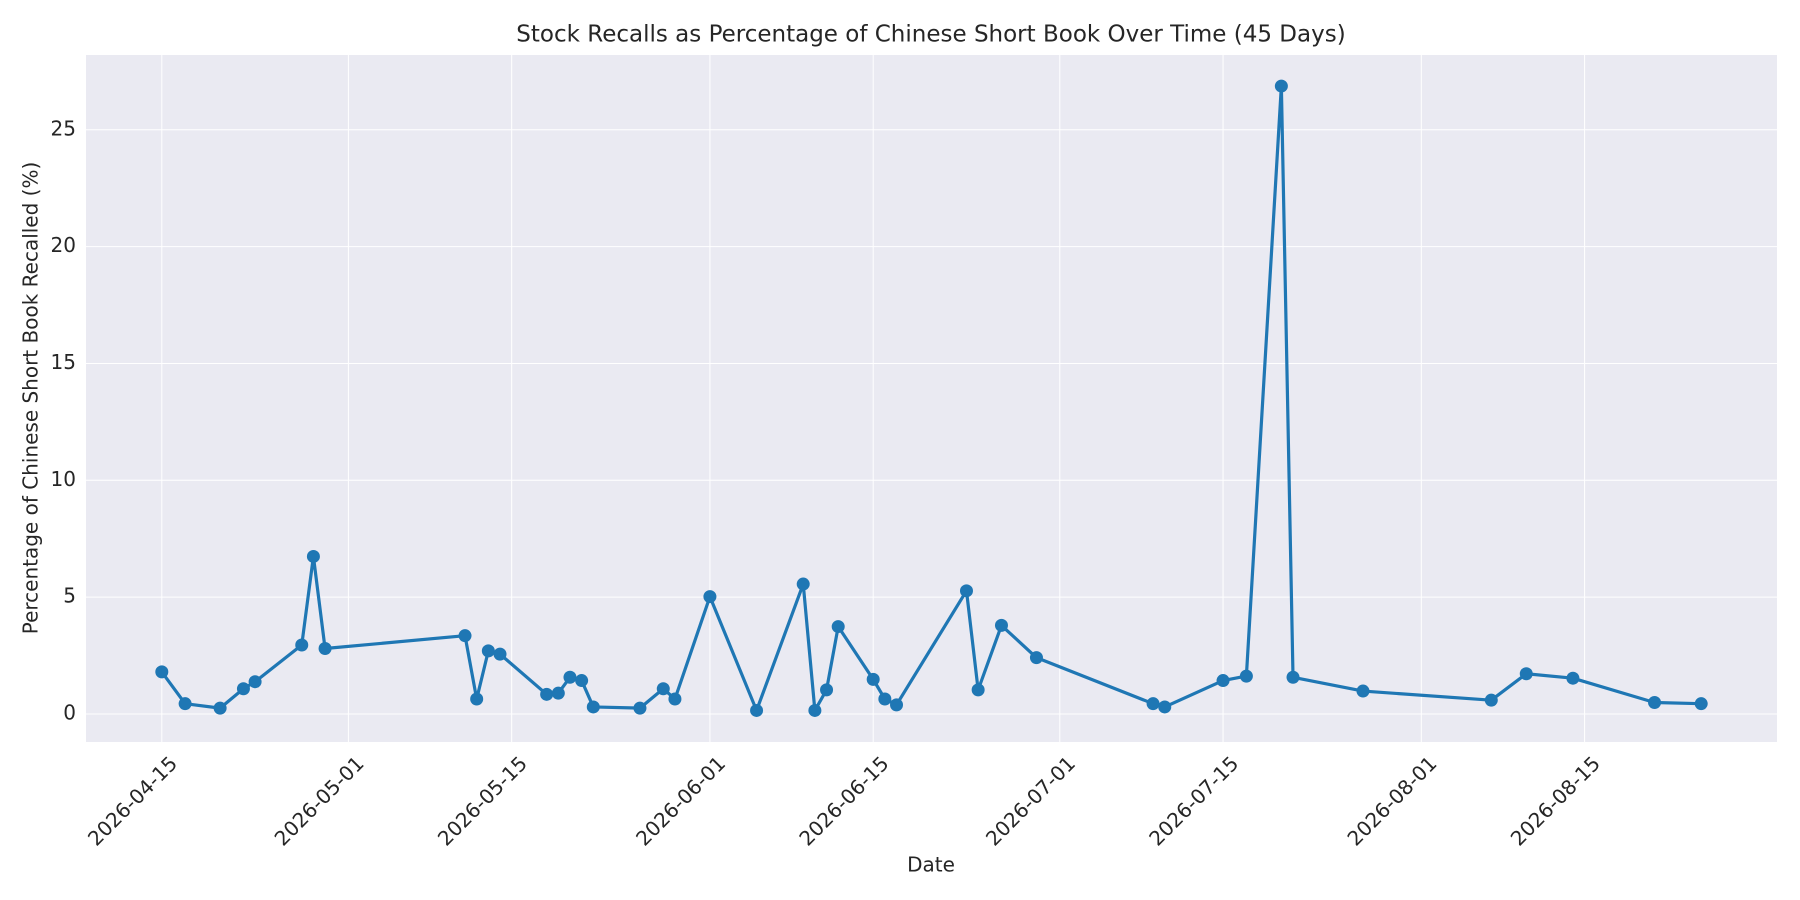  I want to click on y-tick-label: 10, so click(63, 479).